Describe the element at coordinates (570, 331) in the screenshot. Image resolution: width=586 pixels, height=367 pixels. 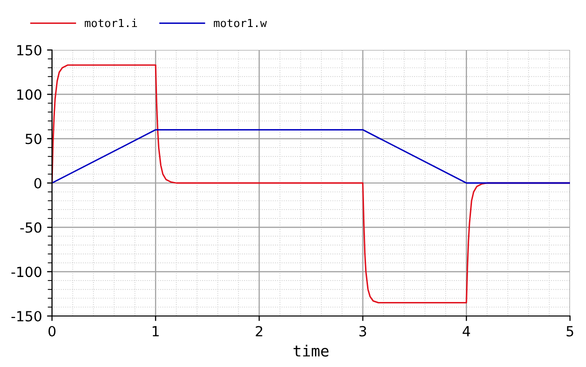
I see `x-tick-label: 5` at that location.